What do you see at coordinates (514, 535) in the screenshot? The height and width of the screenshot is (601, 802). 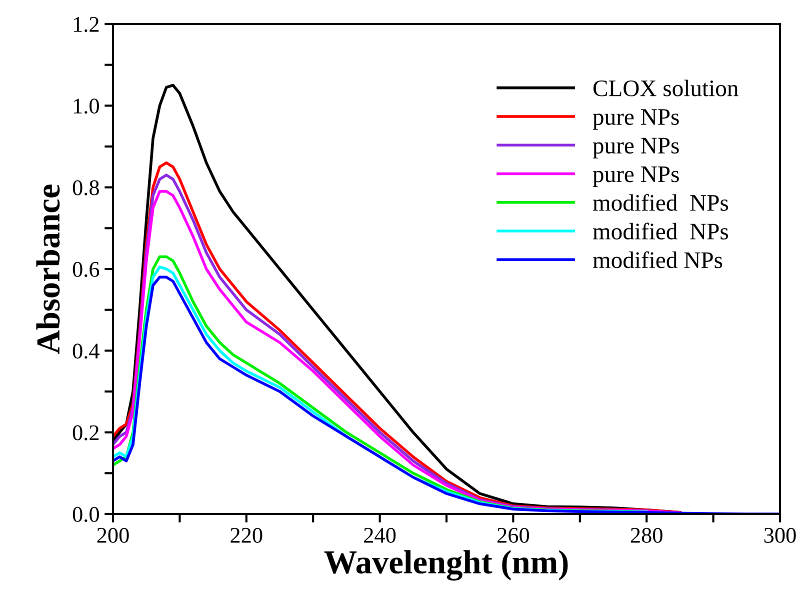 I see `x-tick-label: 260` at bounding box center [514, 535].